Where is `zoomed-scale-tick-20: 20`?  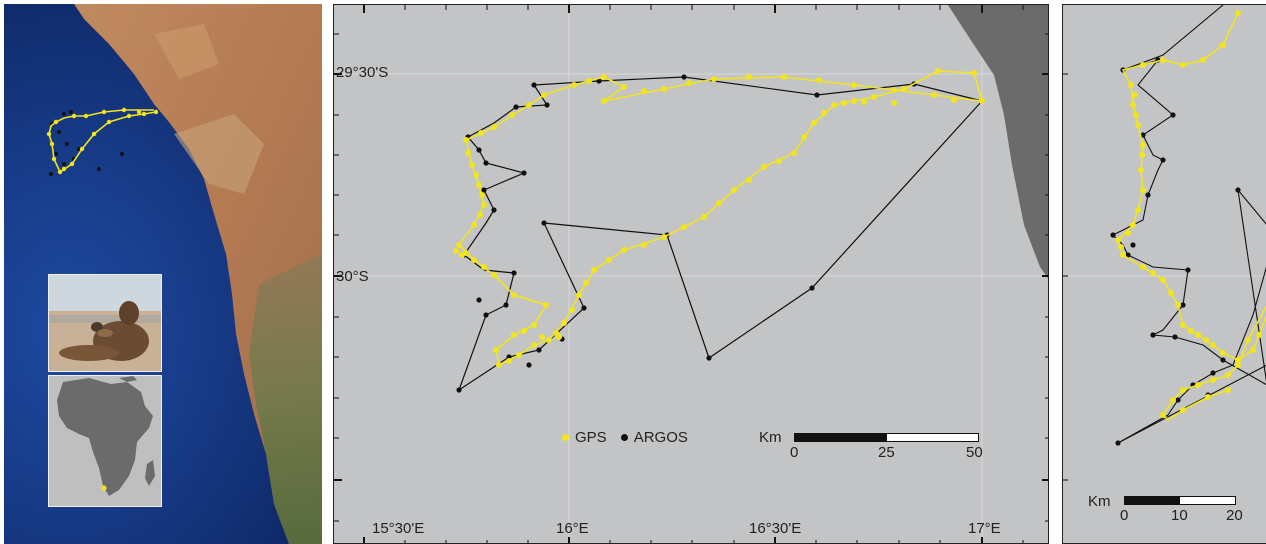 zoomed-scale-tick-20: 20 is located at coordinates (1234, 515).